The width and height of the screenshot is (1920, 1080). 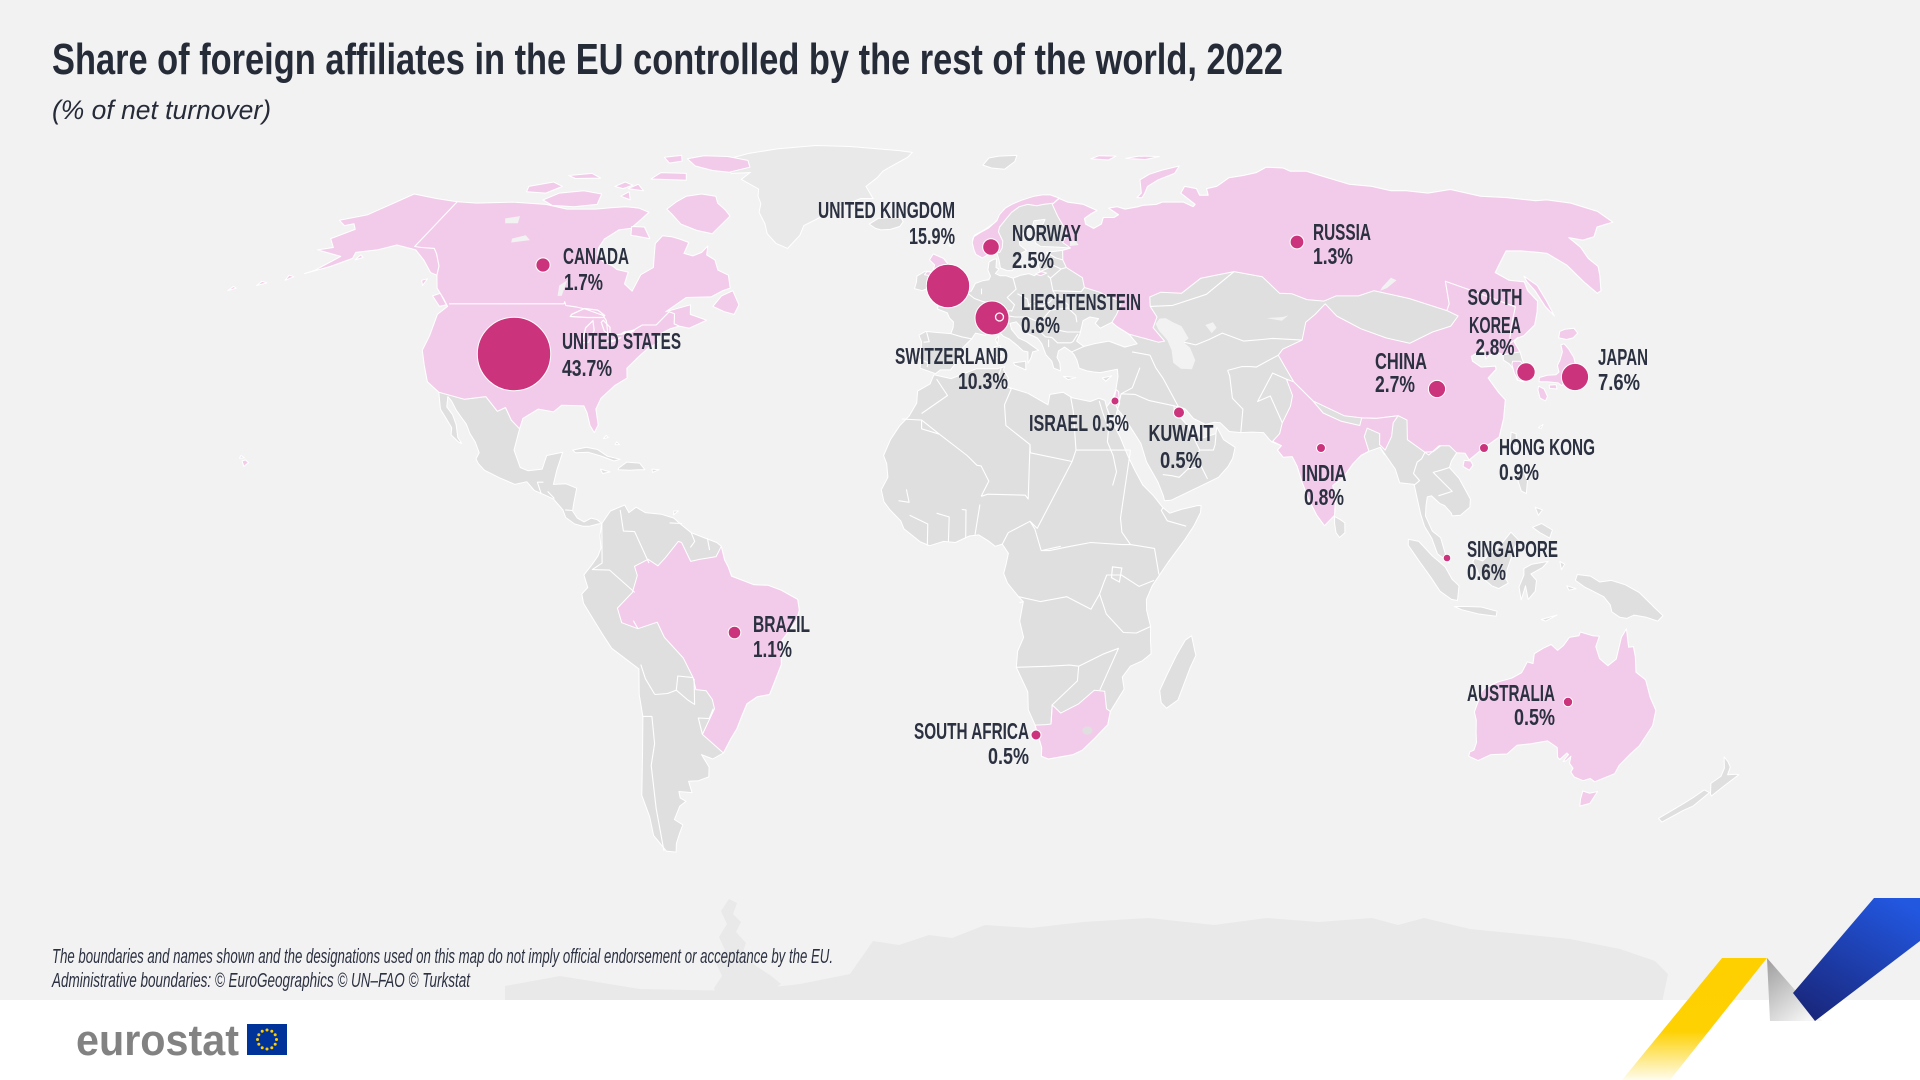 I want to click on svg-text: SWITZERLAND, so click(x=951, y=356).